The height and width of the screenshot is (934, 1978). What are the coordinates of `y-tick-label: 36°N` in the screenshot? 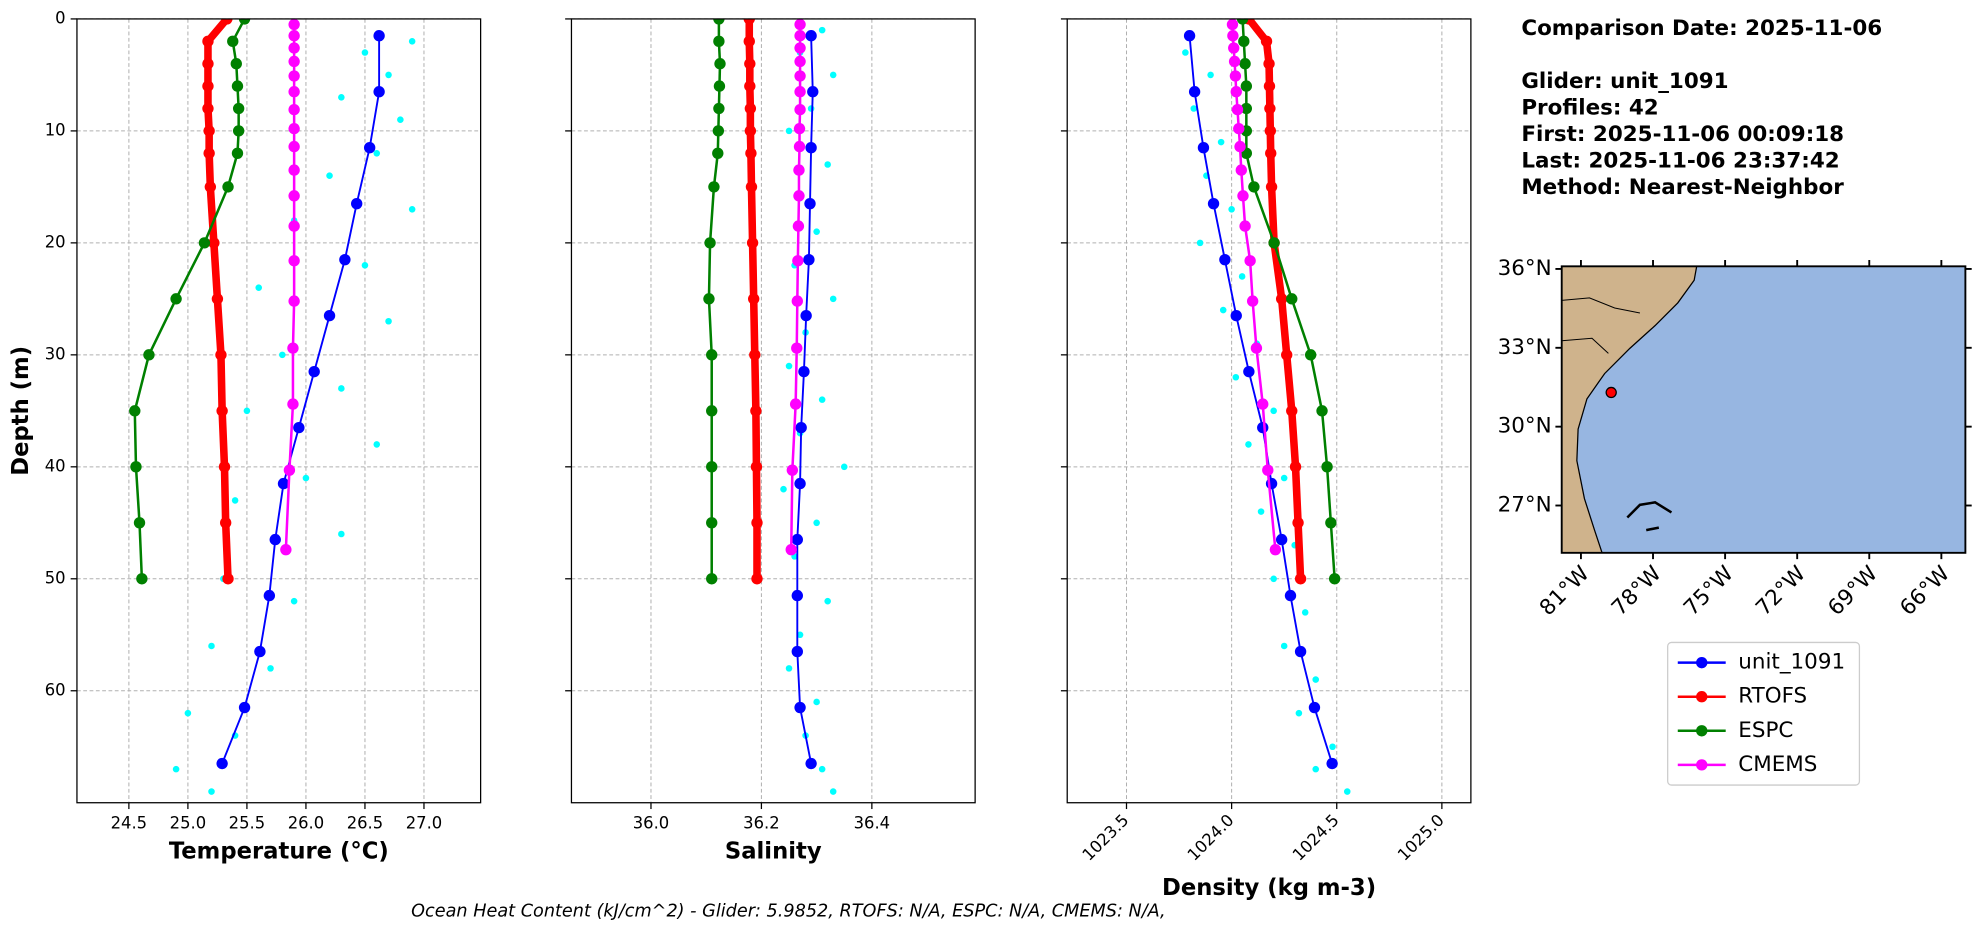 It's located at (1525, 268).